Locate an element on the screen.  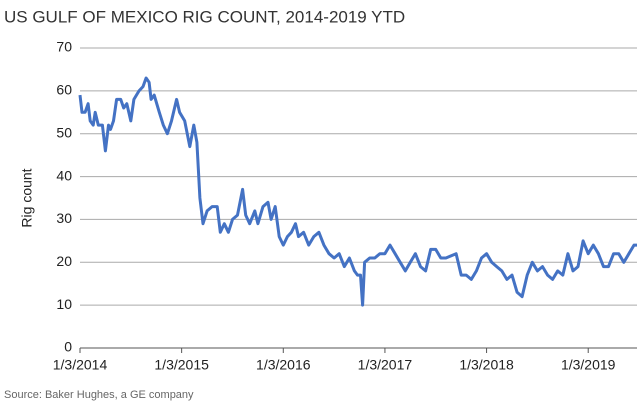
source-note: Source: Baker Hughes, a GE company is located at coordinates (99, 395).